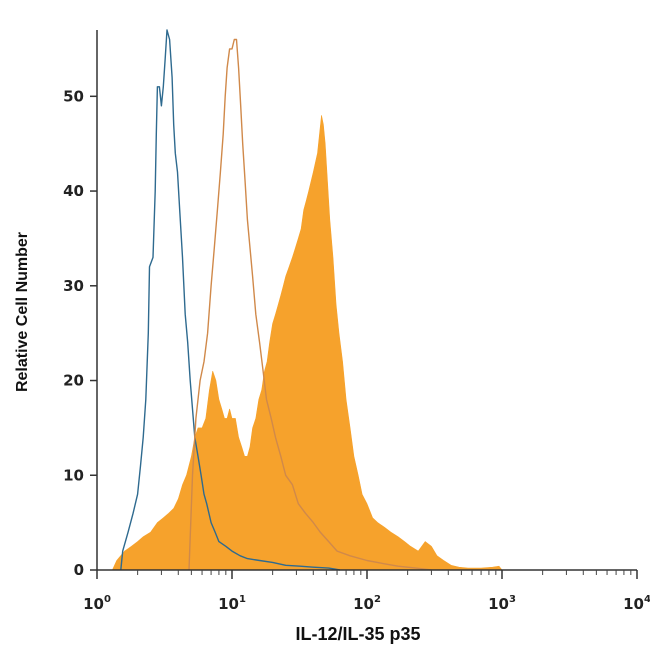  What do you see at coordinates (367, 603) in the screenshot?
I see `x-tick-label: 10²` at bounding box center [367, 603].